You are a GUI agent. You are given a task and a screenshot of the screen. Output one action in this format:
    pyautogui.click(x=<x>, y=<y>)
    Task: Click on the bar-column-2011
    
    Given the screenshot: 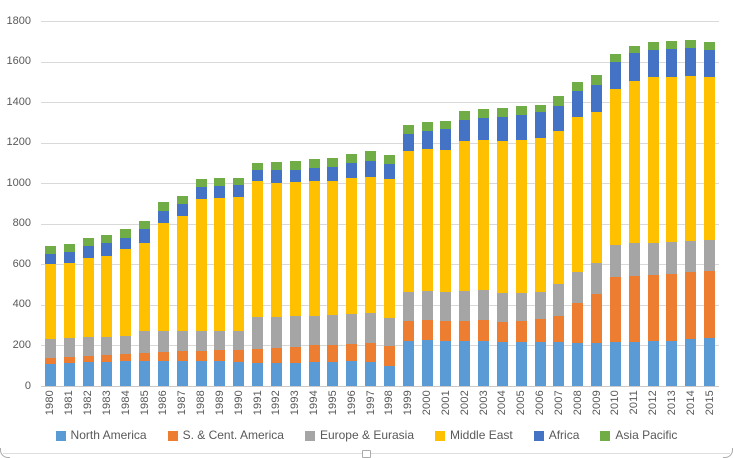 What is the action you would take?
    pyautogui.click(x=634, y=215)
    